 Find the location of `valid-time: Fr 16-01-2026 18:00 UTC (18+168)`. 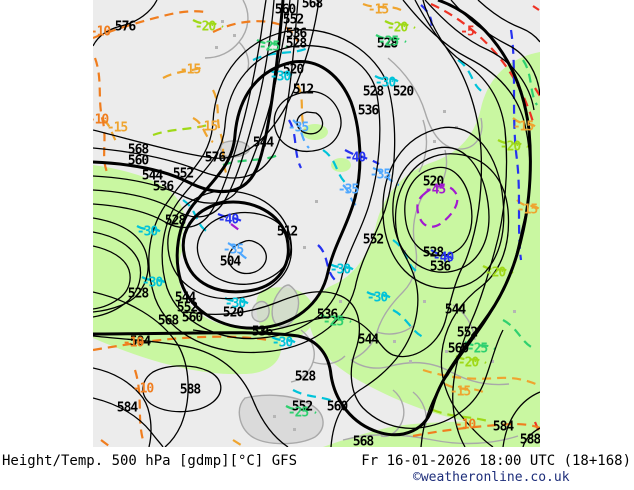

valid-time: Fr 16-01-2026 18:00 UTC (18+168) is located at coordinates (496, 461).